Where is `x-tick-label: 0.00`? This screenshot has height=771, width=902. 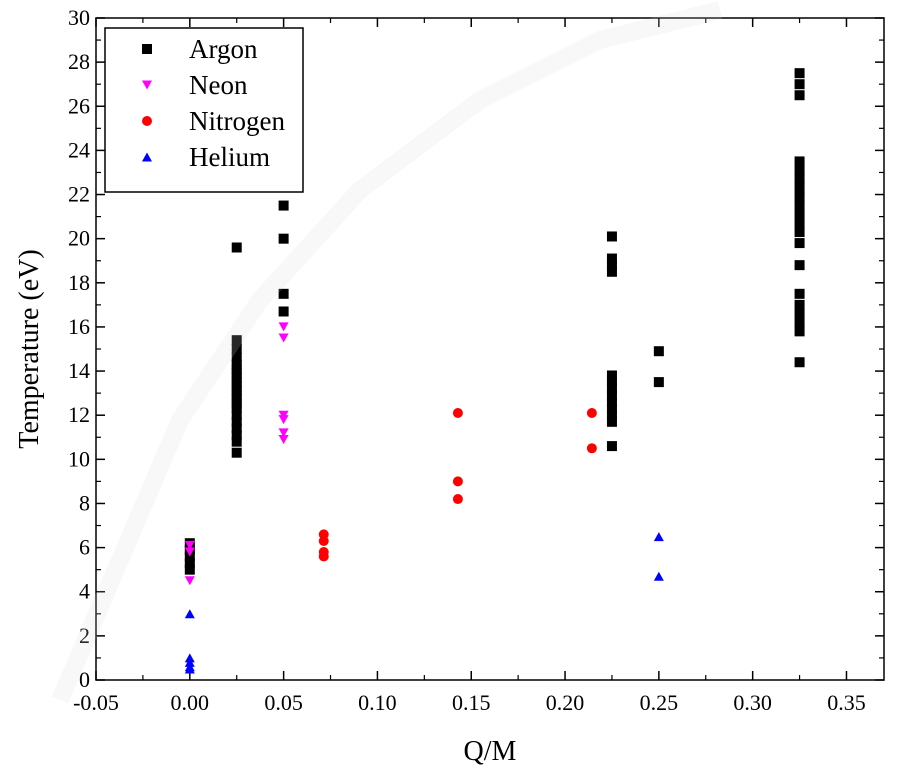
x-tick-label: 0.00 is located at coordinates (190, 702).